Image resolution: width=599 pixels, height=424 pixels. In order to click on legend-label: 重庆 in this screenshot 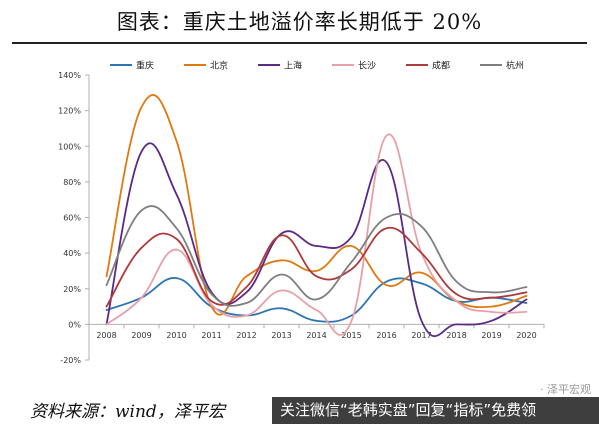, I will do `click(145, 66)`.